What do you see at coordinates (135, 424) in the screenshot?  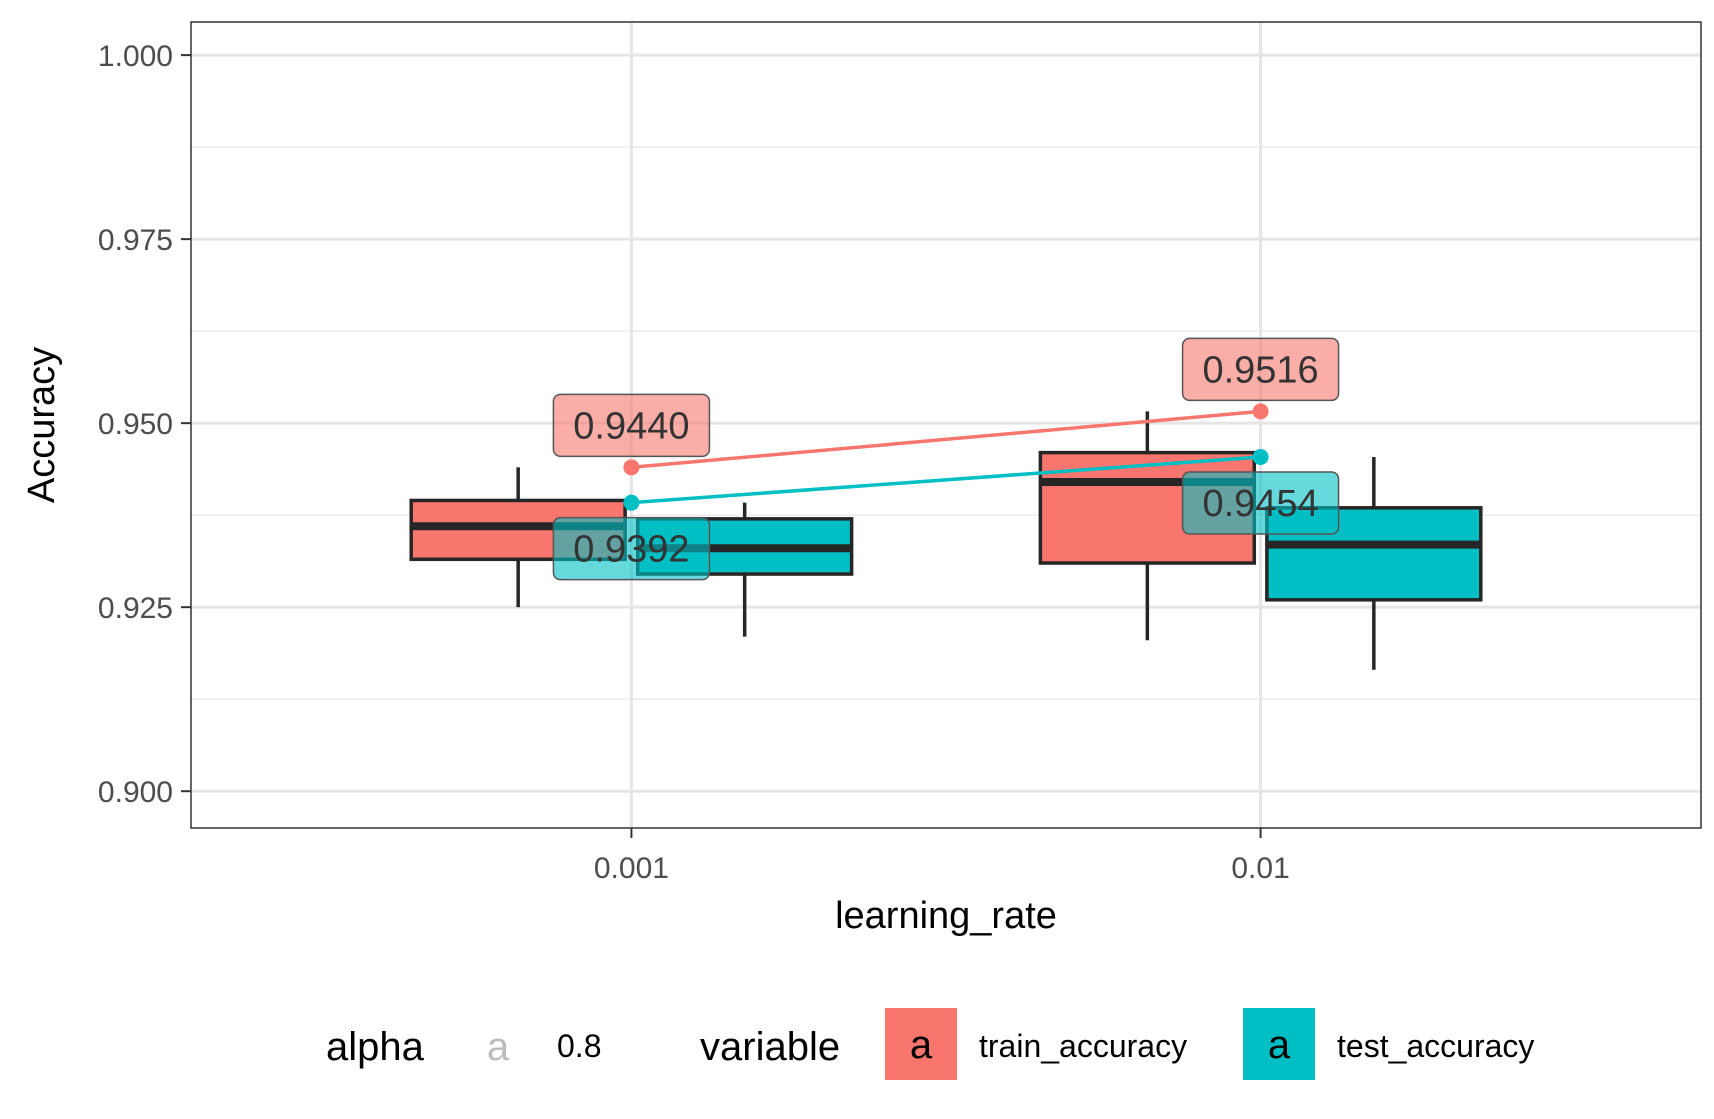 I see `y-tick-label: 0.950` at bounding box center [135, 424].